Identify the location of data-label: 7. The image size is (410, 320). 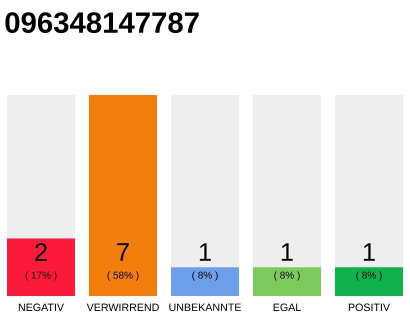
(123, 252).